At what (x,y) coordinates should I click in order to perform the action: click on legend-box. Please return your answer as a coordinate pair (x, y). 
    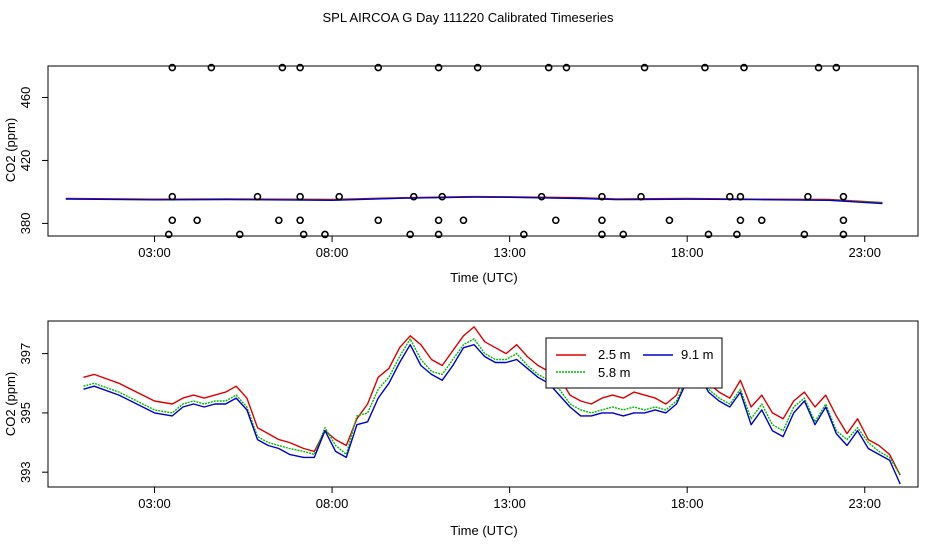
    Looking at the image, I should click on (634, 363).